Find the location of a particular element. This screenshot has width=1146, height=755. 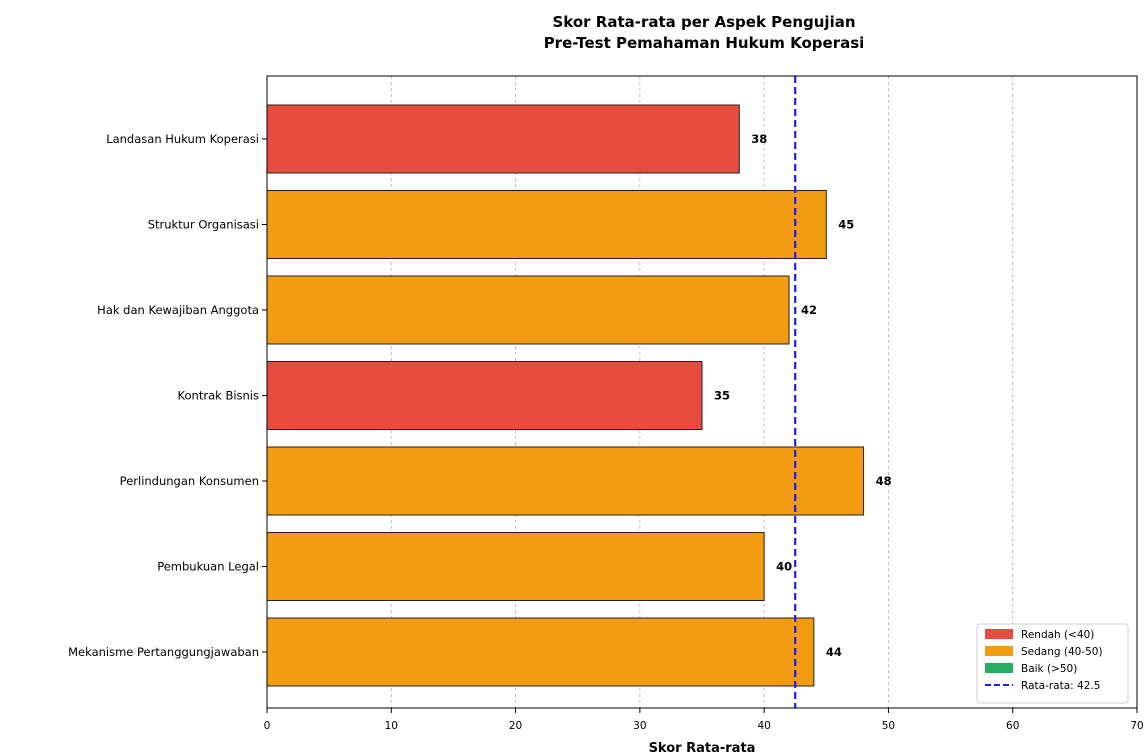

bar-value-label: 35 is located at coordinates (722, 396).